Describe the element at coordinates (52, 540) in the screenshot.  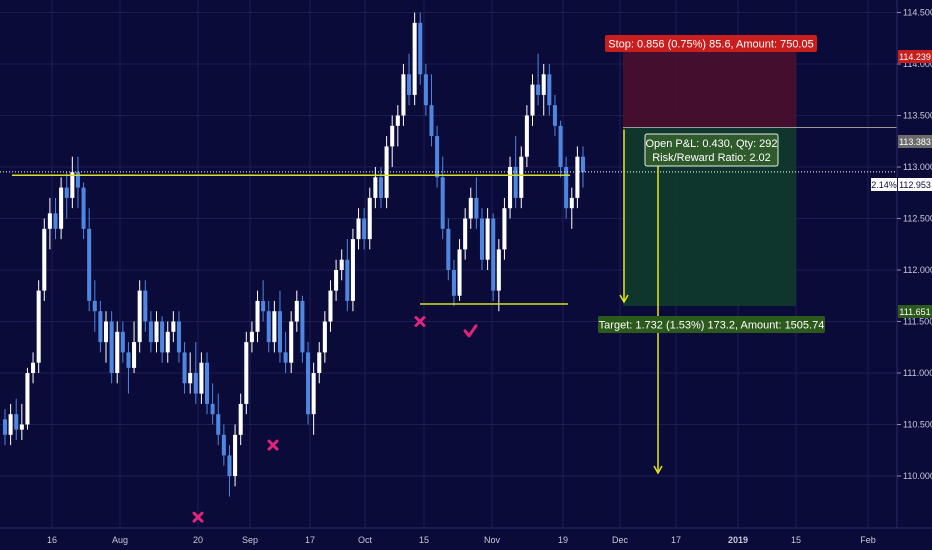
I see `time-tick-label: 16` at that location.